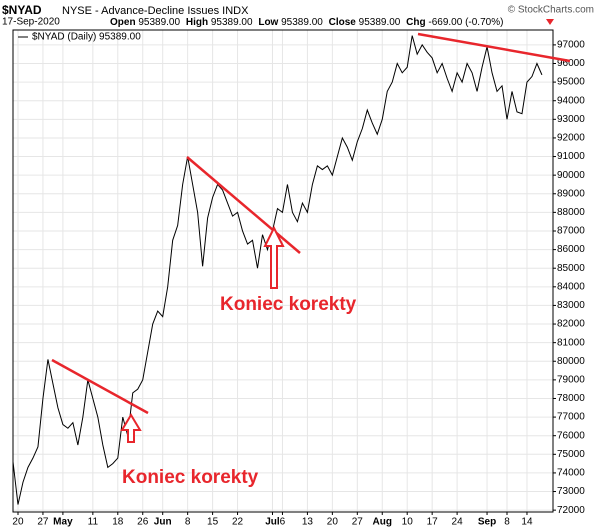 Image resolution: width=600 pixels, height=530 pixels. I want to click on y-tick-label: 89000, so click(571, 193).